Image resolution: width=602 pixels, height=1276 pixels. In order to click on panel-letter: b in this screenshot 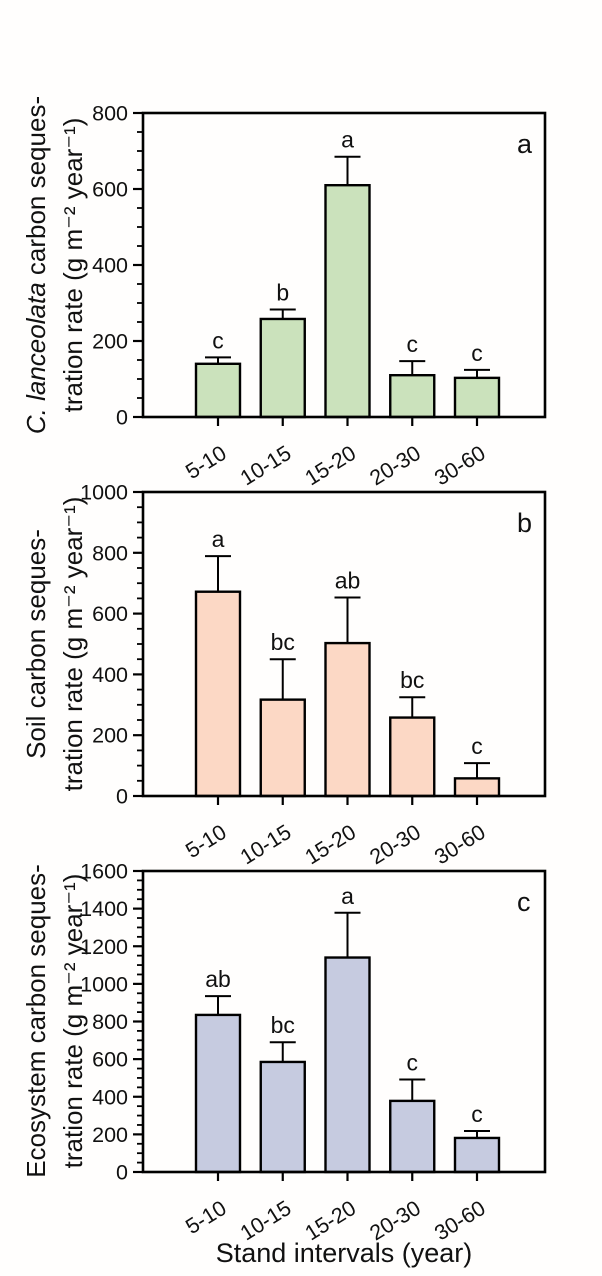, I will do `click(524, 523)`.